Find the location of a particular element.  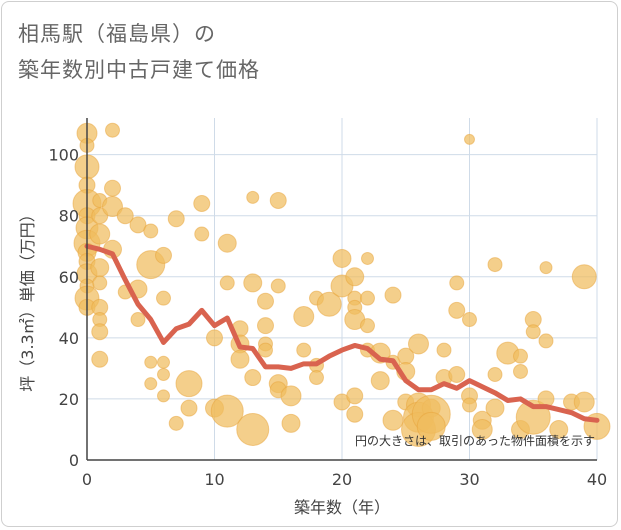

y-tick-label: 80 is located at coordinates (69, 216).